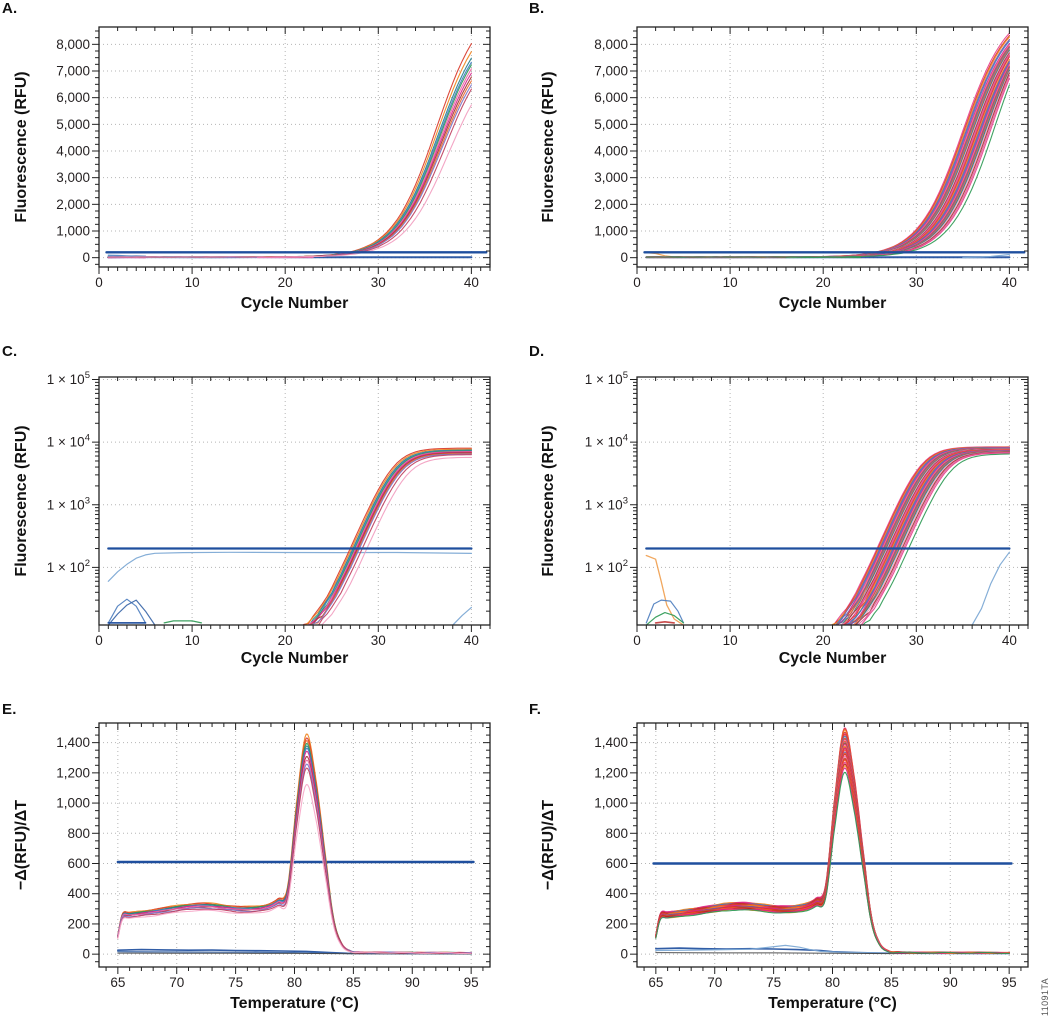 The image size is (1054, 1022). What do you see at coordinates (10, 8) in the screenshot?
I see `panel-a-label: A.` at bounding box center [10, 8].